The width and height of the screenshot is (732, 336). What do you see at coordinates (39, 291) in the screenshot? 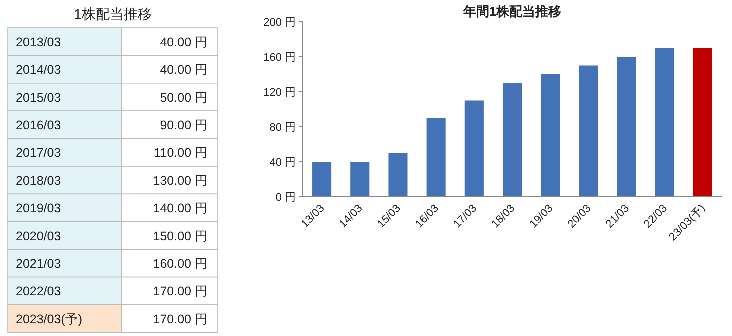
I see `category-label: 2022/03` at bounding box center [39, 291].